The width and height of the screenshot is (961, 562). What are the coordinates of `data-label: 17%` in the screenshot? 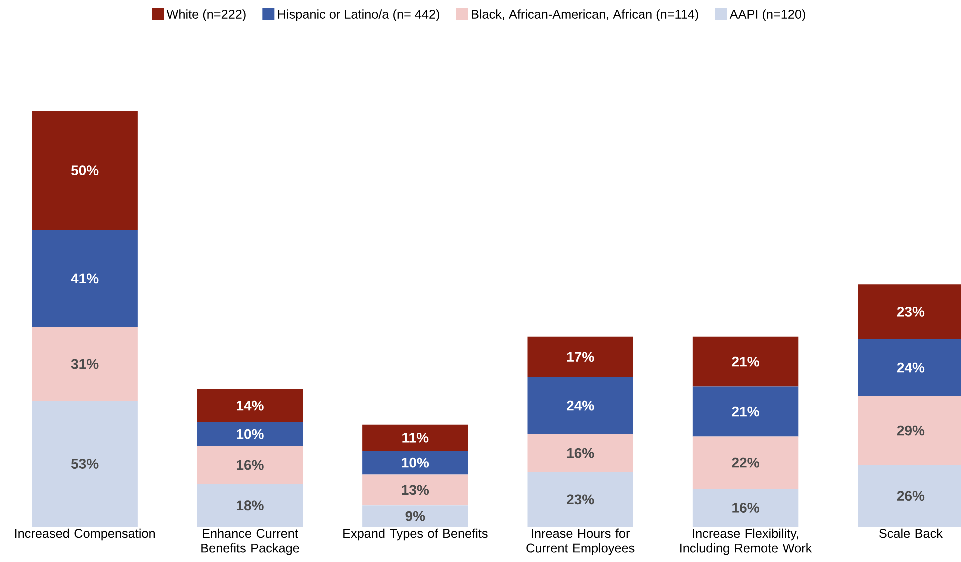 It's located at (580, 357).